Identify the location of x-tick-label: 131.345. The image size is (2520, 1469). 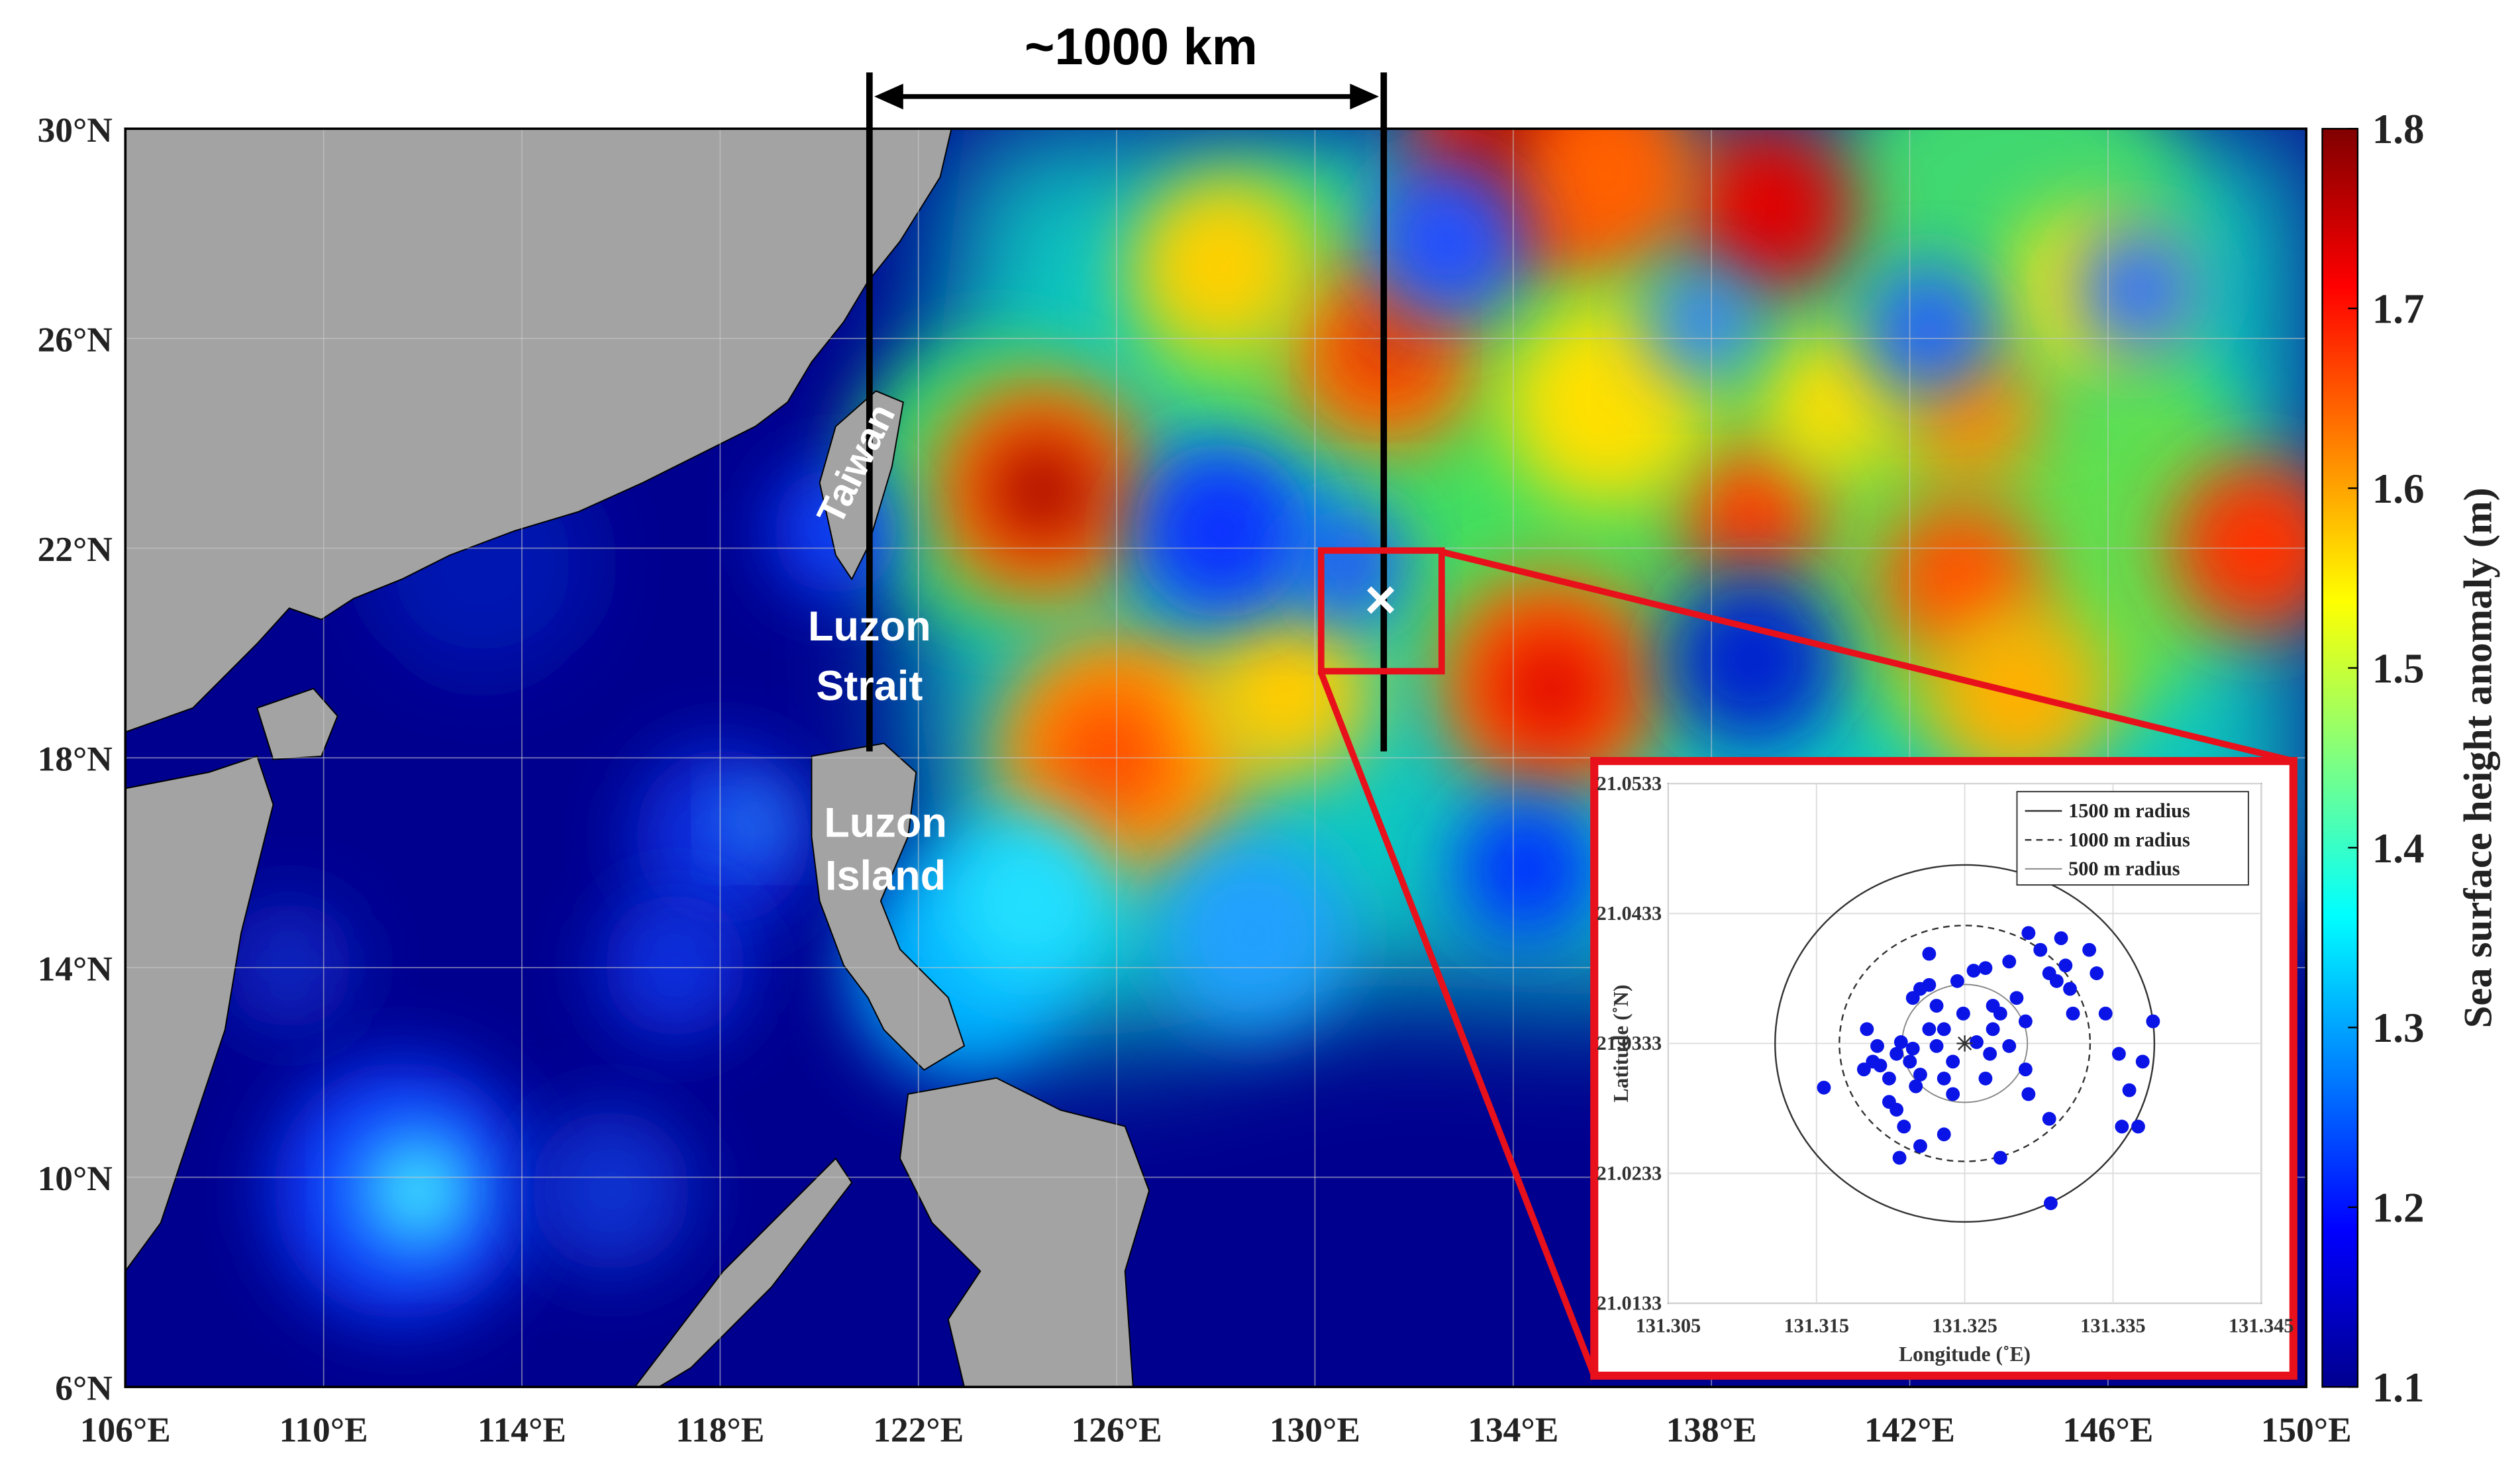
(2261, 1325).